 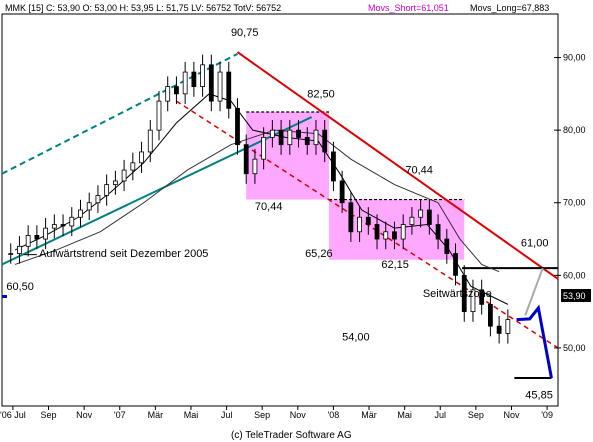 What do you see at coordinates (13, 415) in the screenshot?
I see `x-tick-label: '06 Jul` at bounding box center [13, 415].